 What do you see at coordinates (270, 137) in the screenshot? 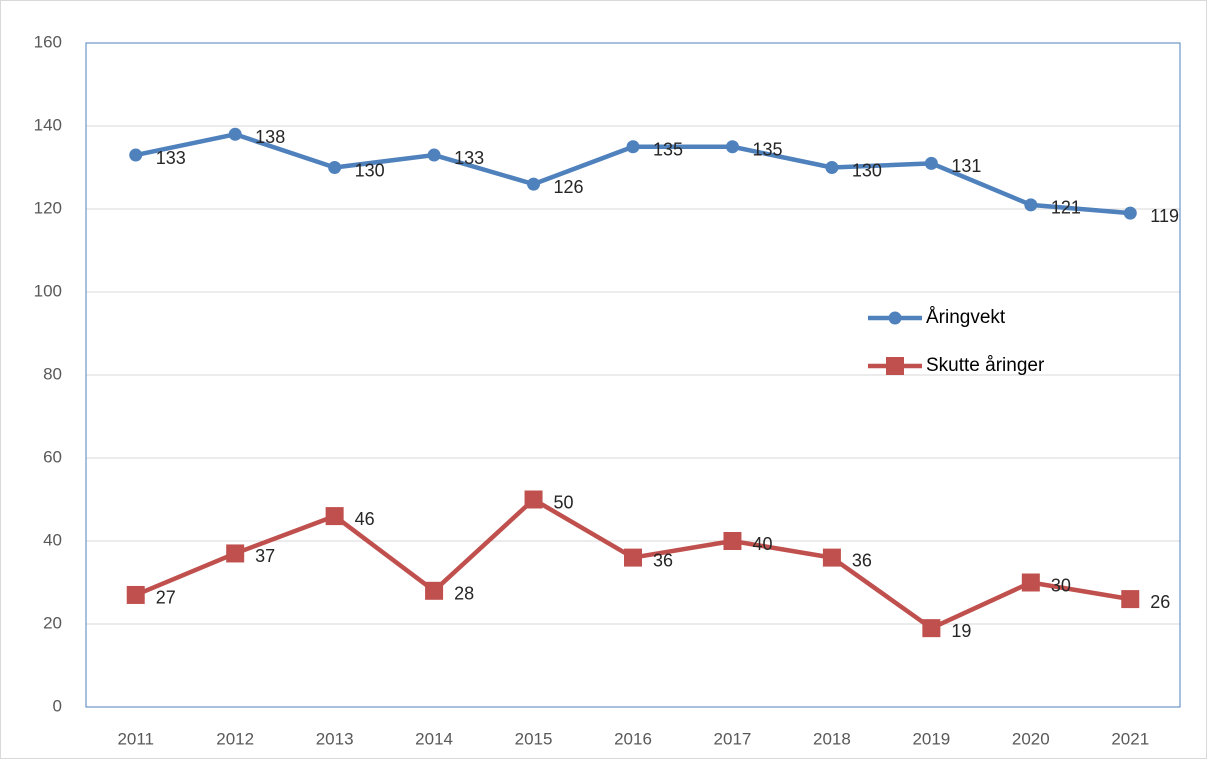
I see `data-label: 138` at bounding box center [270, 137].